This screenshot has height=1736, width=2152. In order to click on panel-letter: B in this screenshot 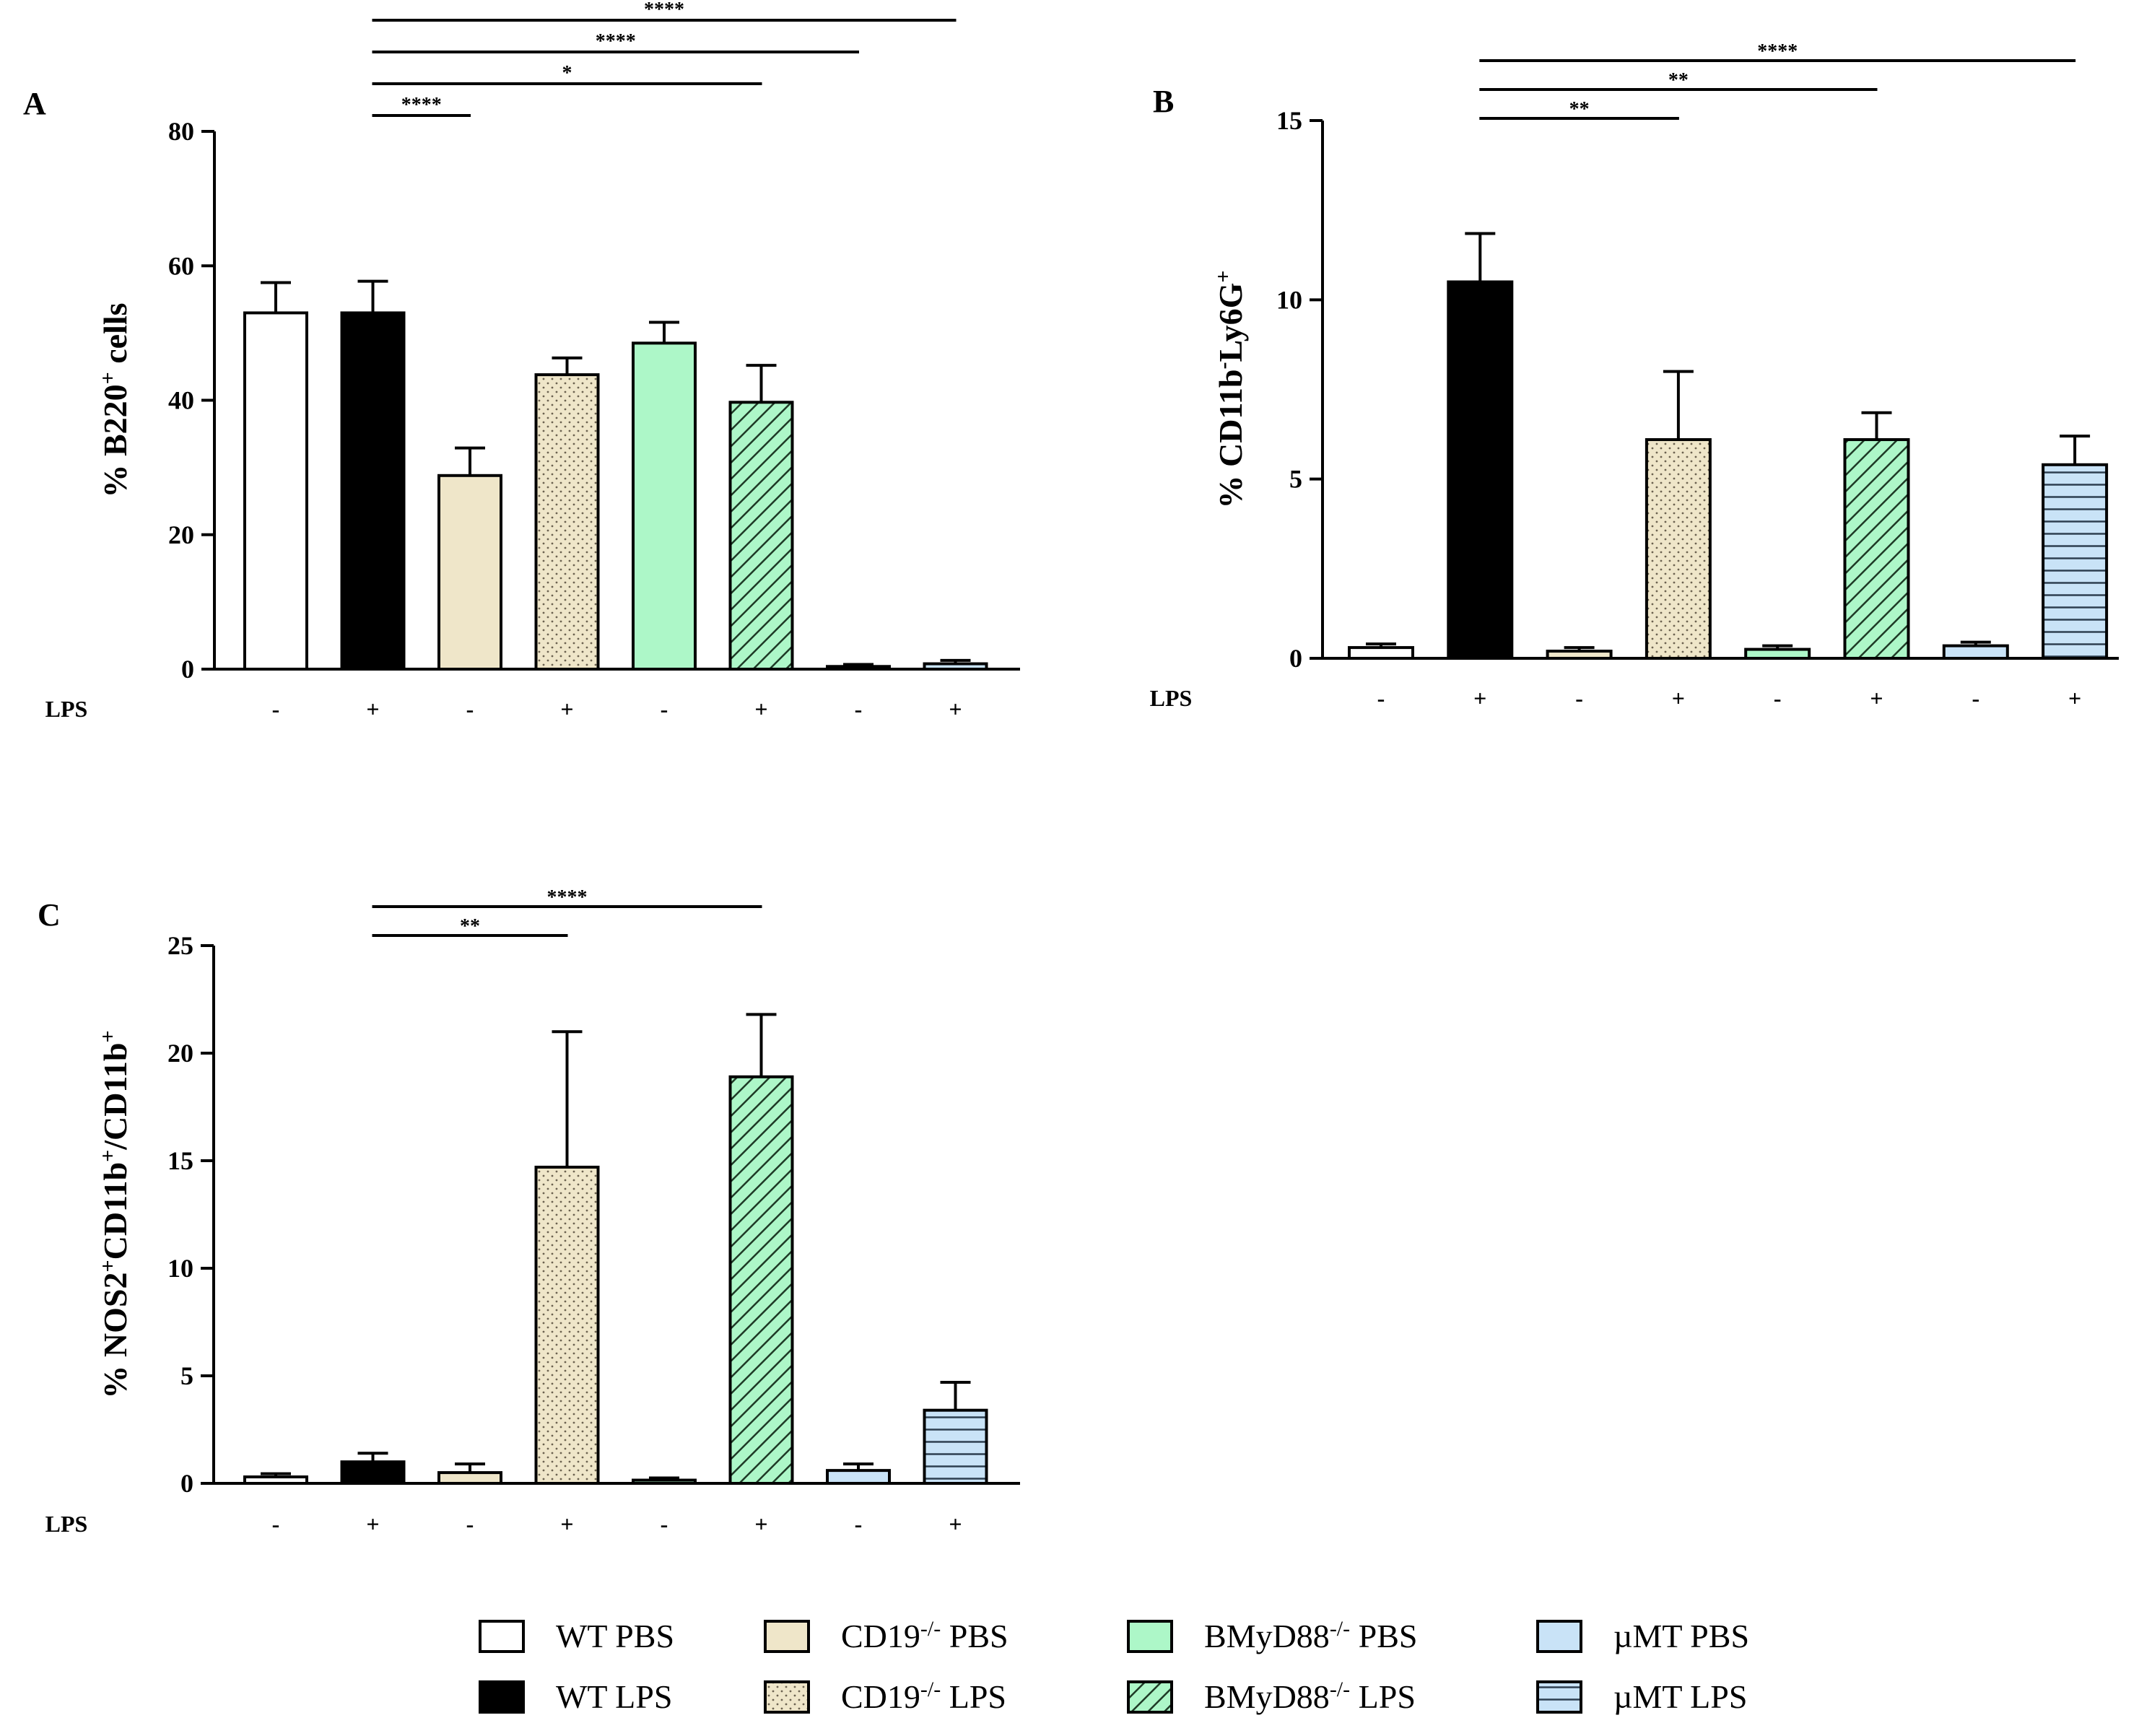, I will do `click(1163, 101)`.